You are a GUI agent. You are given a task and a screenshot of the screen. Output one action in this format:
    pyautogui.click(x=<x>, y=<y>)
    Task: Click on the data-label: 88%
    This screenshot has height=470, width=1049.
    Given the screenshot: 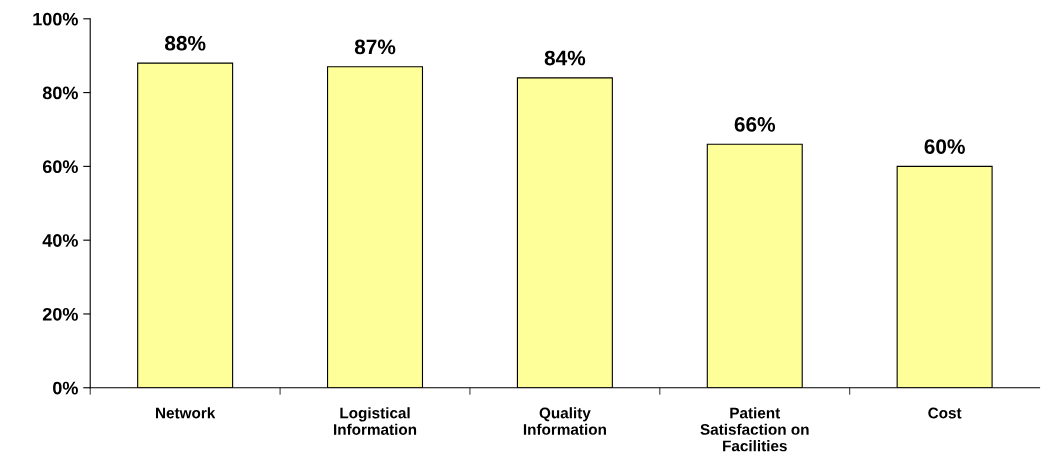 What is the action you would take?
    pyautogui.click(x=185, y=43)
    